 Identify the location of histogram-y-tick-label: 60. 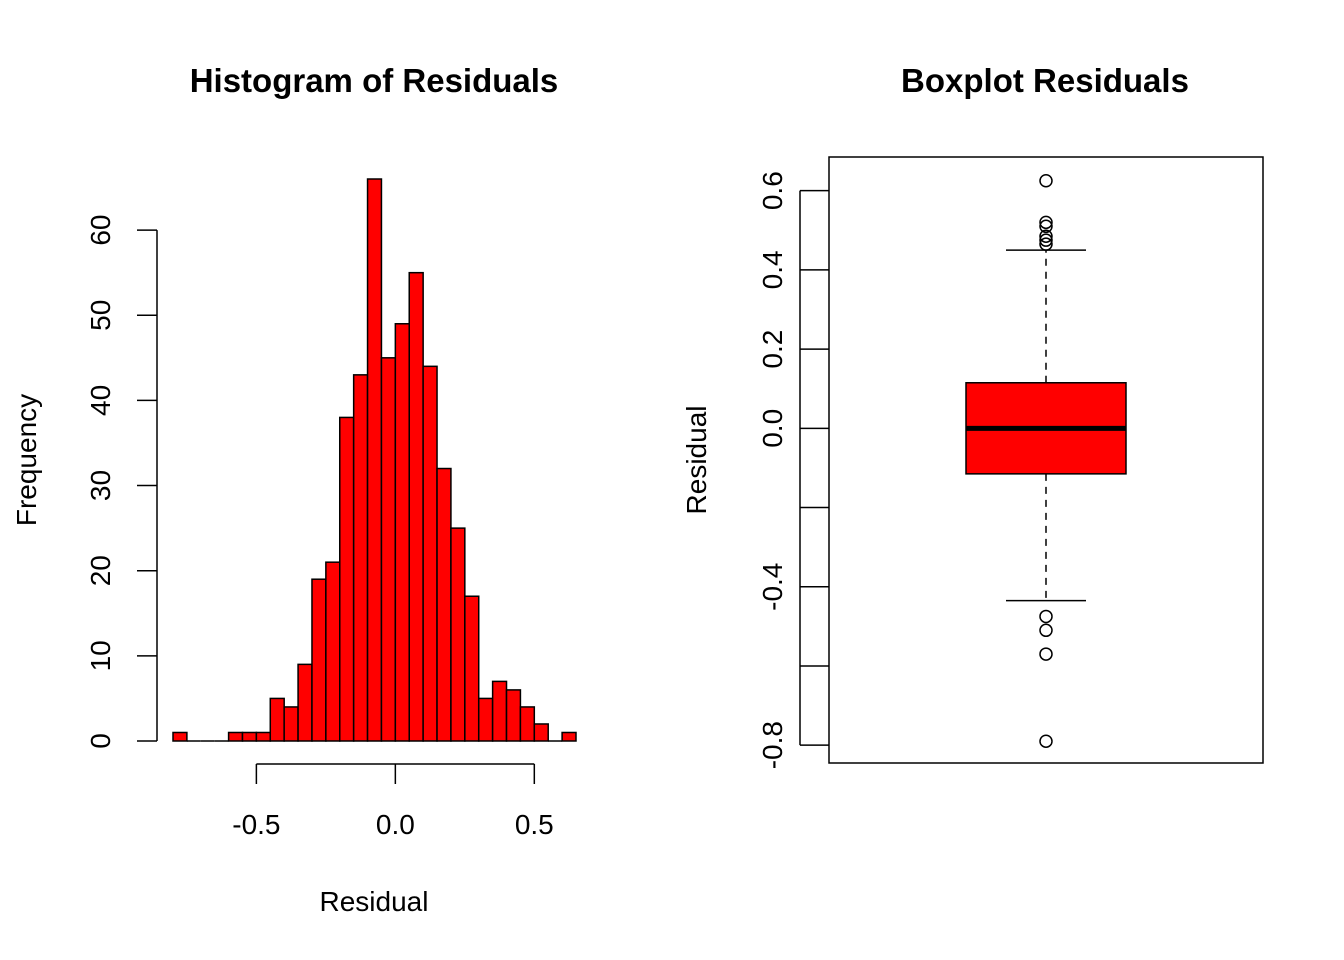
(100, 230).